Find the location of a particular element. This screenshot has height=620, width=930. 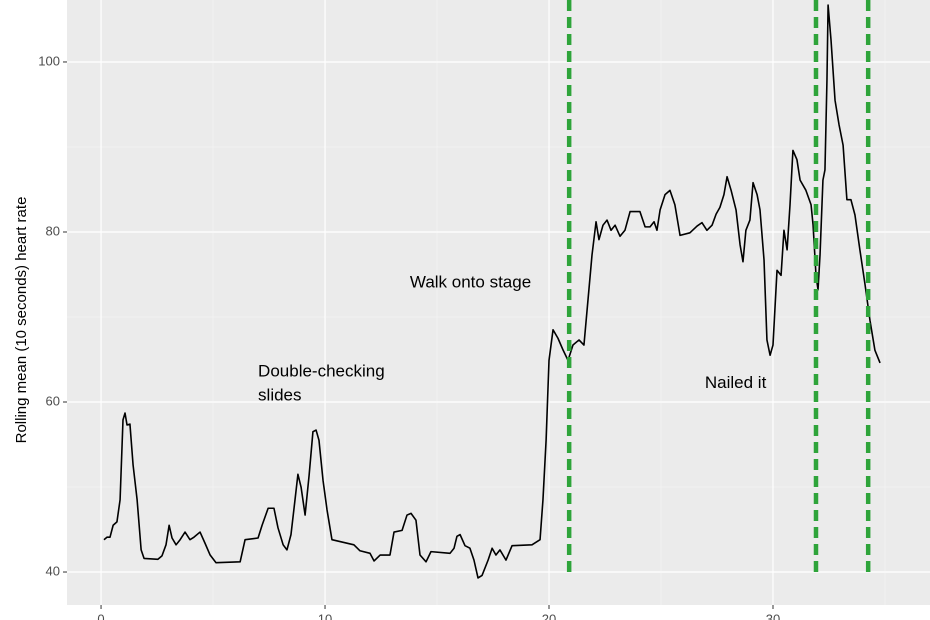

x-tick-label: 10 is located at coordinates (325, 615).